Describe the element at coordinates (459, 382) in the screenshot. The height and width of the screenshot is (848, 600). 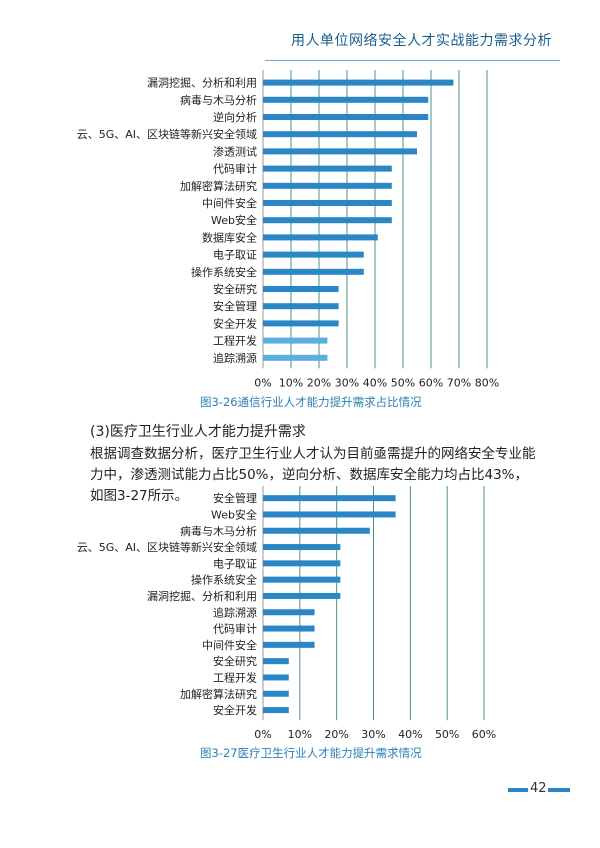
I see `x-tick-label: 70%` at that location.